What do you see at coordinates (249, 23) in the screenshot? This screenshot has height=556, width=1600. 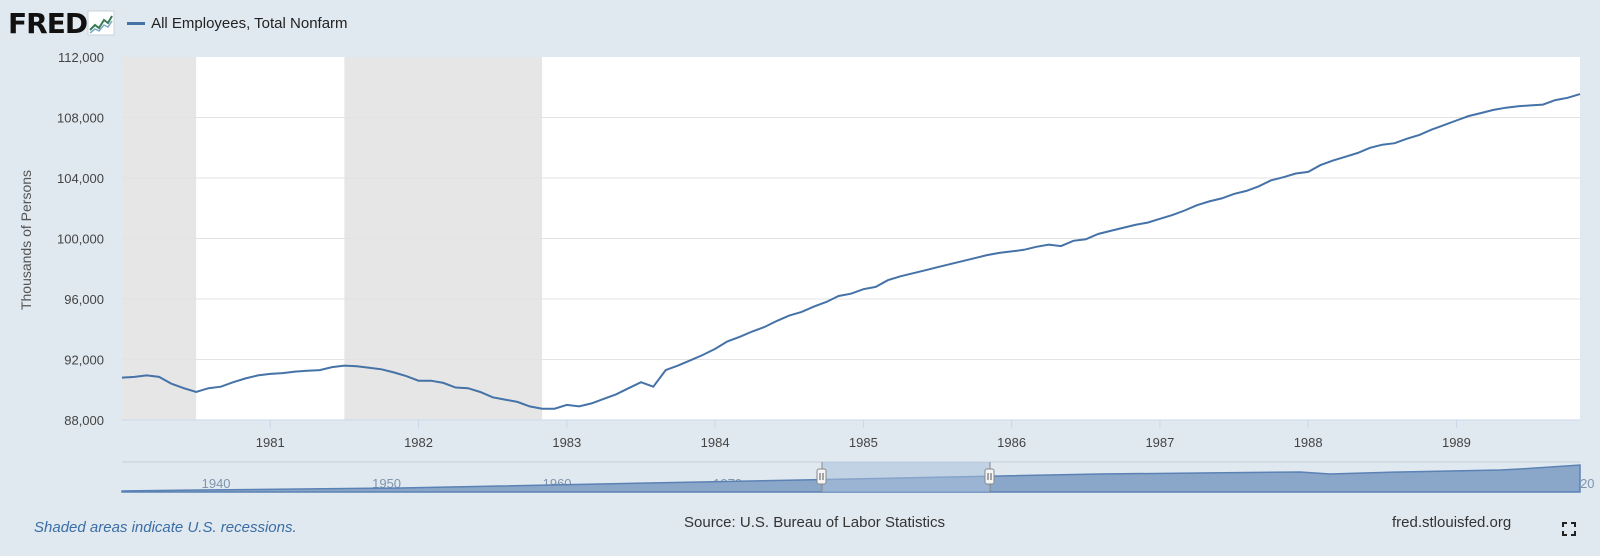 I see `legend-label: All Employees, Total Nonfarm` at bounding box center [249, 23].